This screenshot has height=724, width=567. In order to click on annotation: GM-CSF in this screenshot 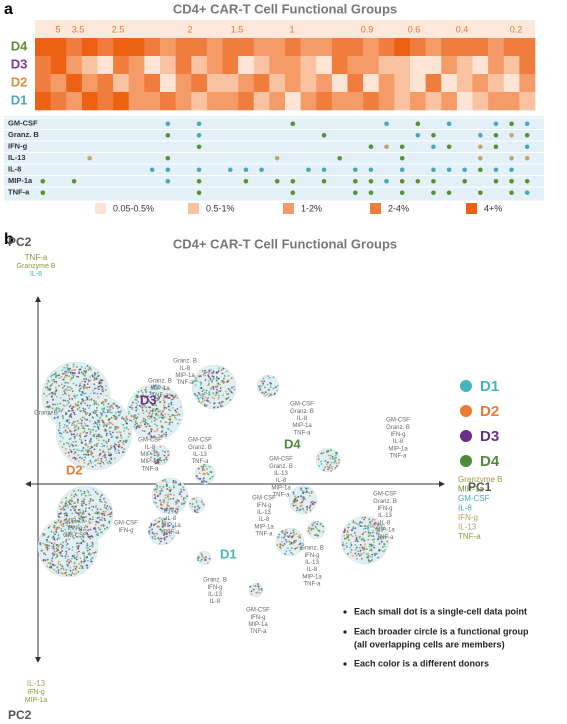, I will do `click(150, 441)`.